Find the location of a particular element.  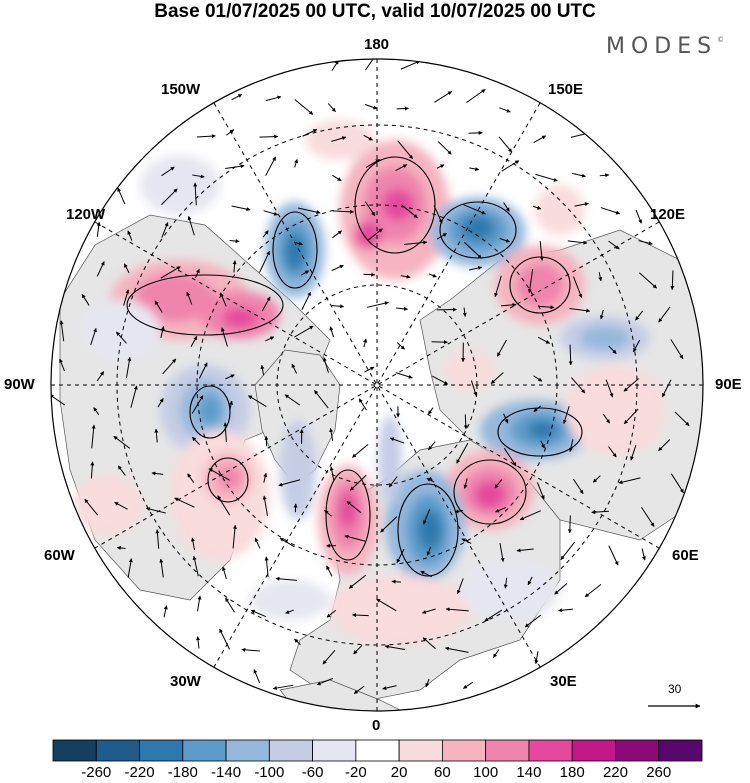

colorbar-tick-label: 20 is located at coordinates (399, 772).